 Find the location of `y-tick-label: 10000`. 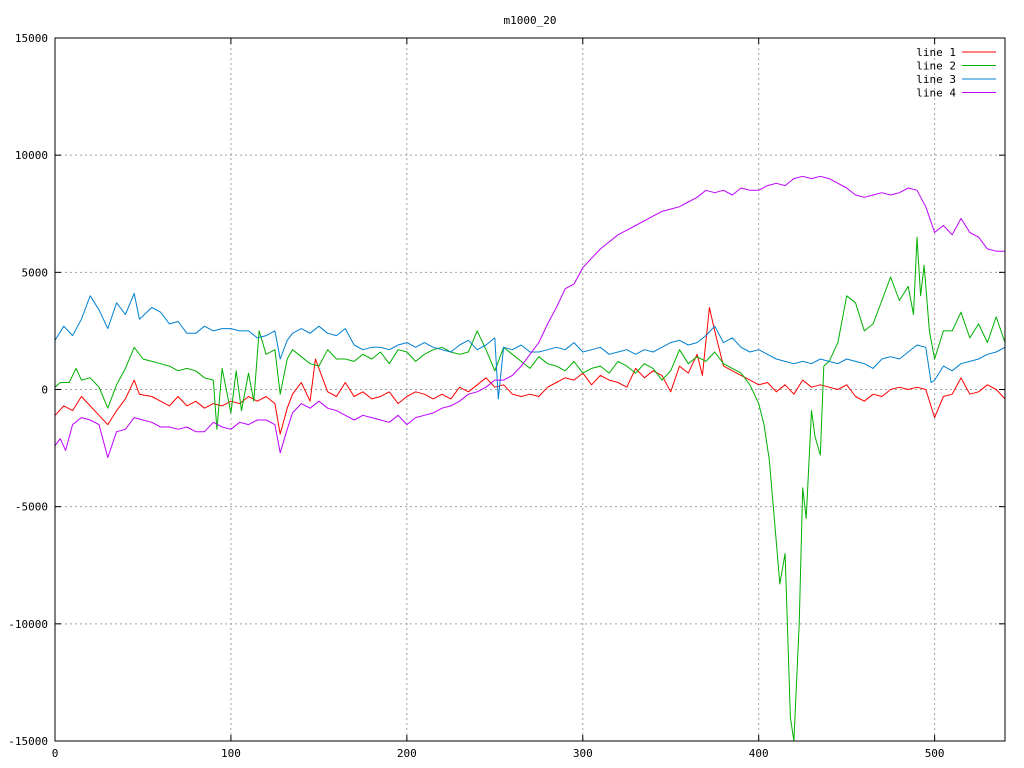

y-tick-label: 10000 is located at coordinates (31, 155).